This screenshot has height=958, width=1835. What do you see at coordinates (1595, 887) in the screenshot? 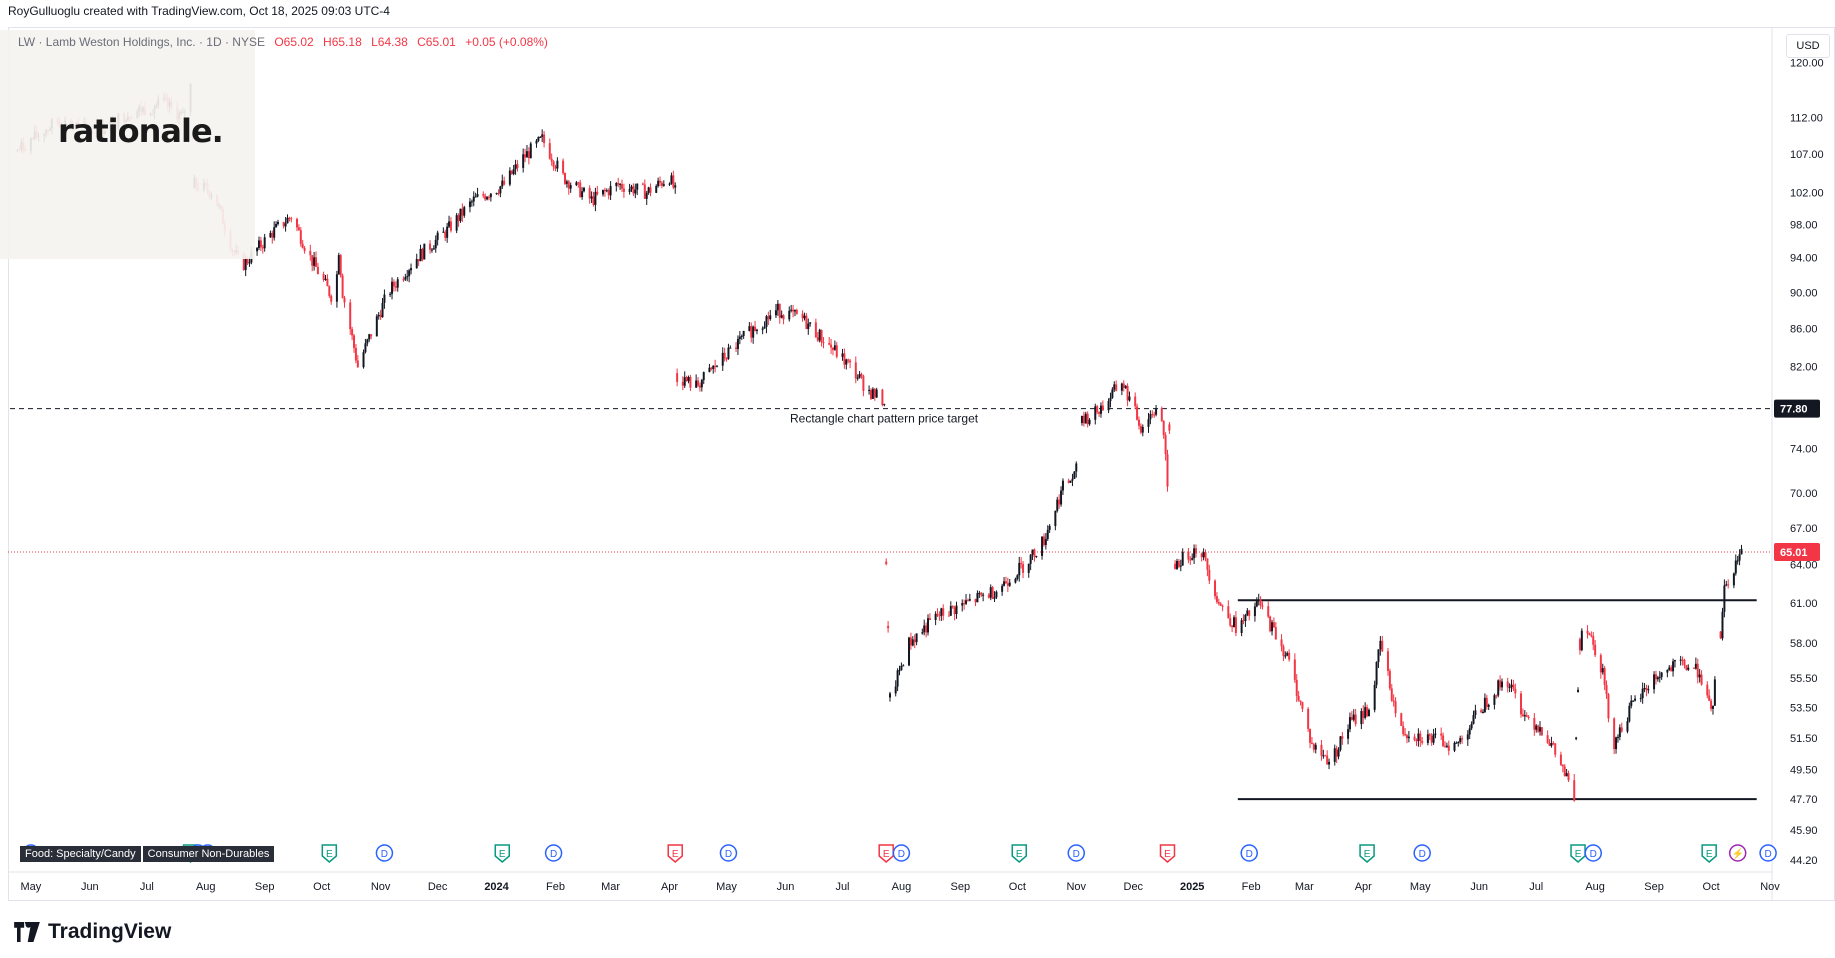
I see `x-tick-label: Aug` at bounding box center [1595, 887].